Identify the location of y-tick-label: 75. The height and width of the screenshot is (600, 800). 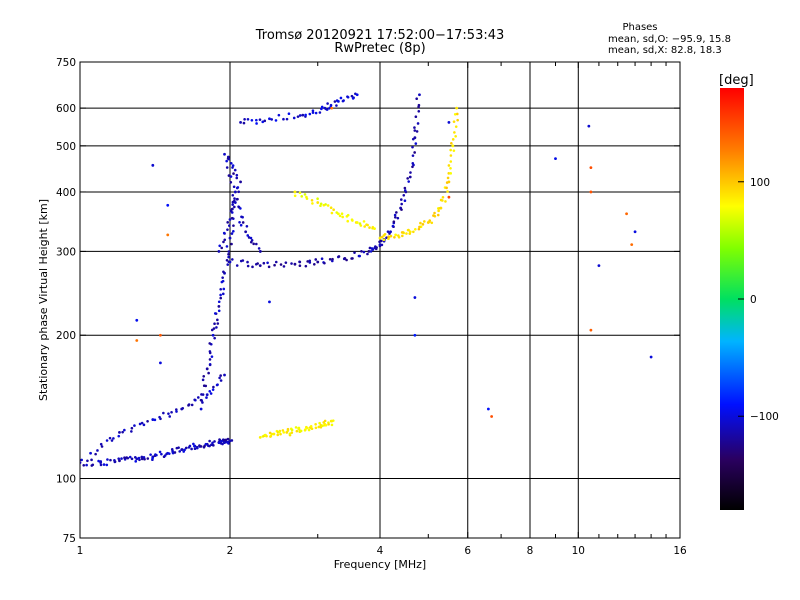
(69, 539).